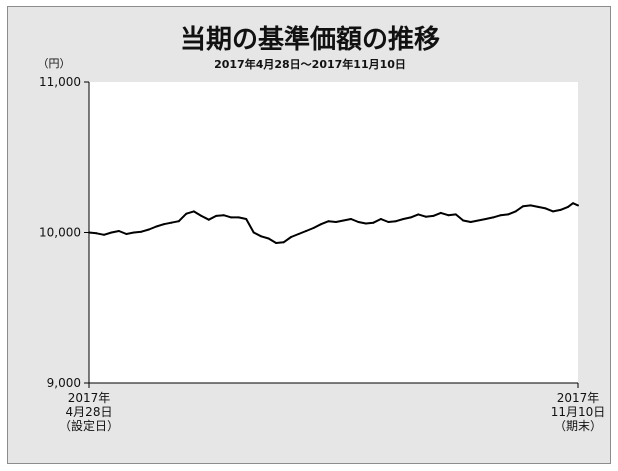 Image resolution: width=618 pixels, height=471 pixels. Describe the element at coordinates (89, 398) in the screenshot. I see `x-start-label: 2017年` at that location.